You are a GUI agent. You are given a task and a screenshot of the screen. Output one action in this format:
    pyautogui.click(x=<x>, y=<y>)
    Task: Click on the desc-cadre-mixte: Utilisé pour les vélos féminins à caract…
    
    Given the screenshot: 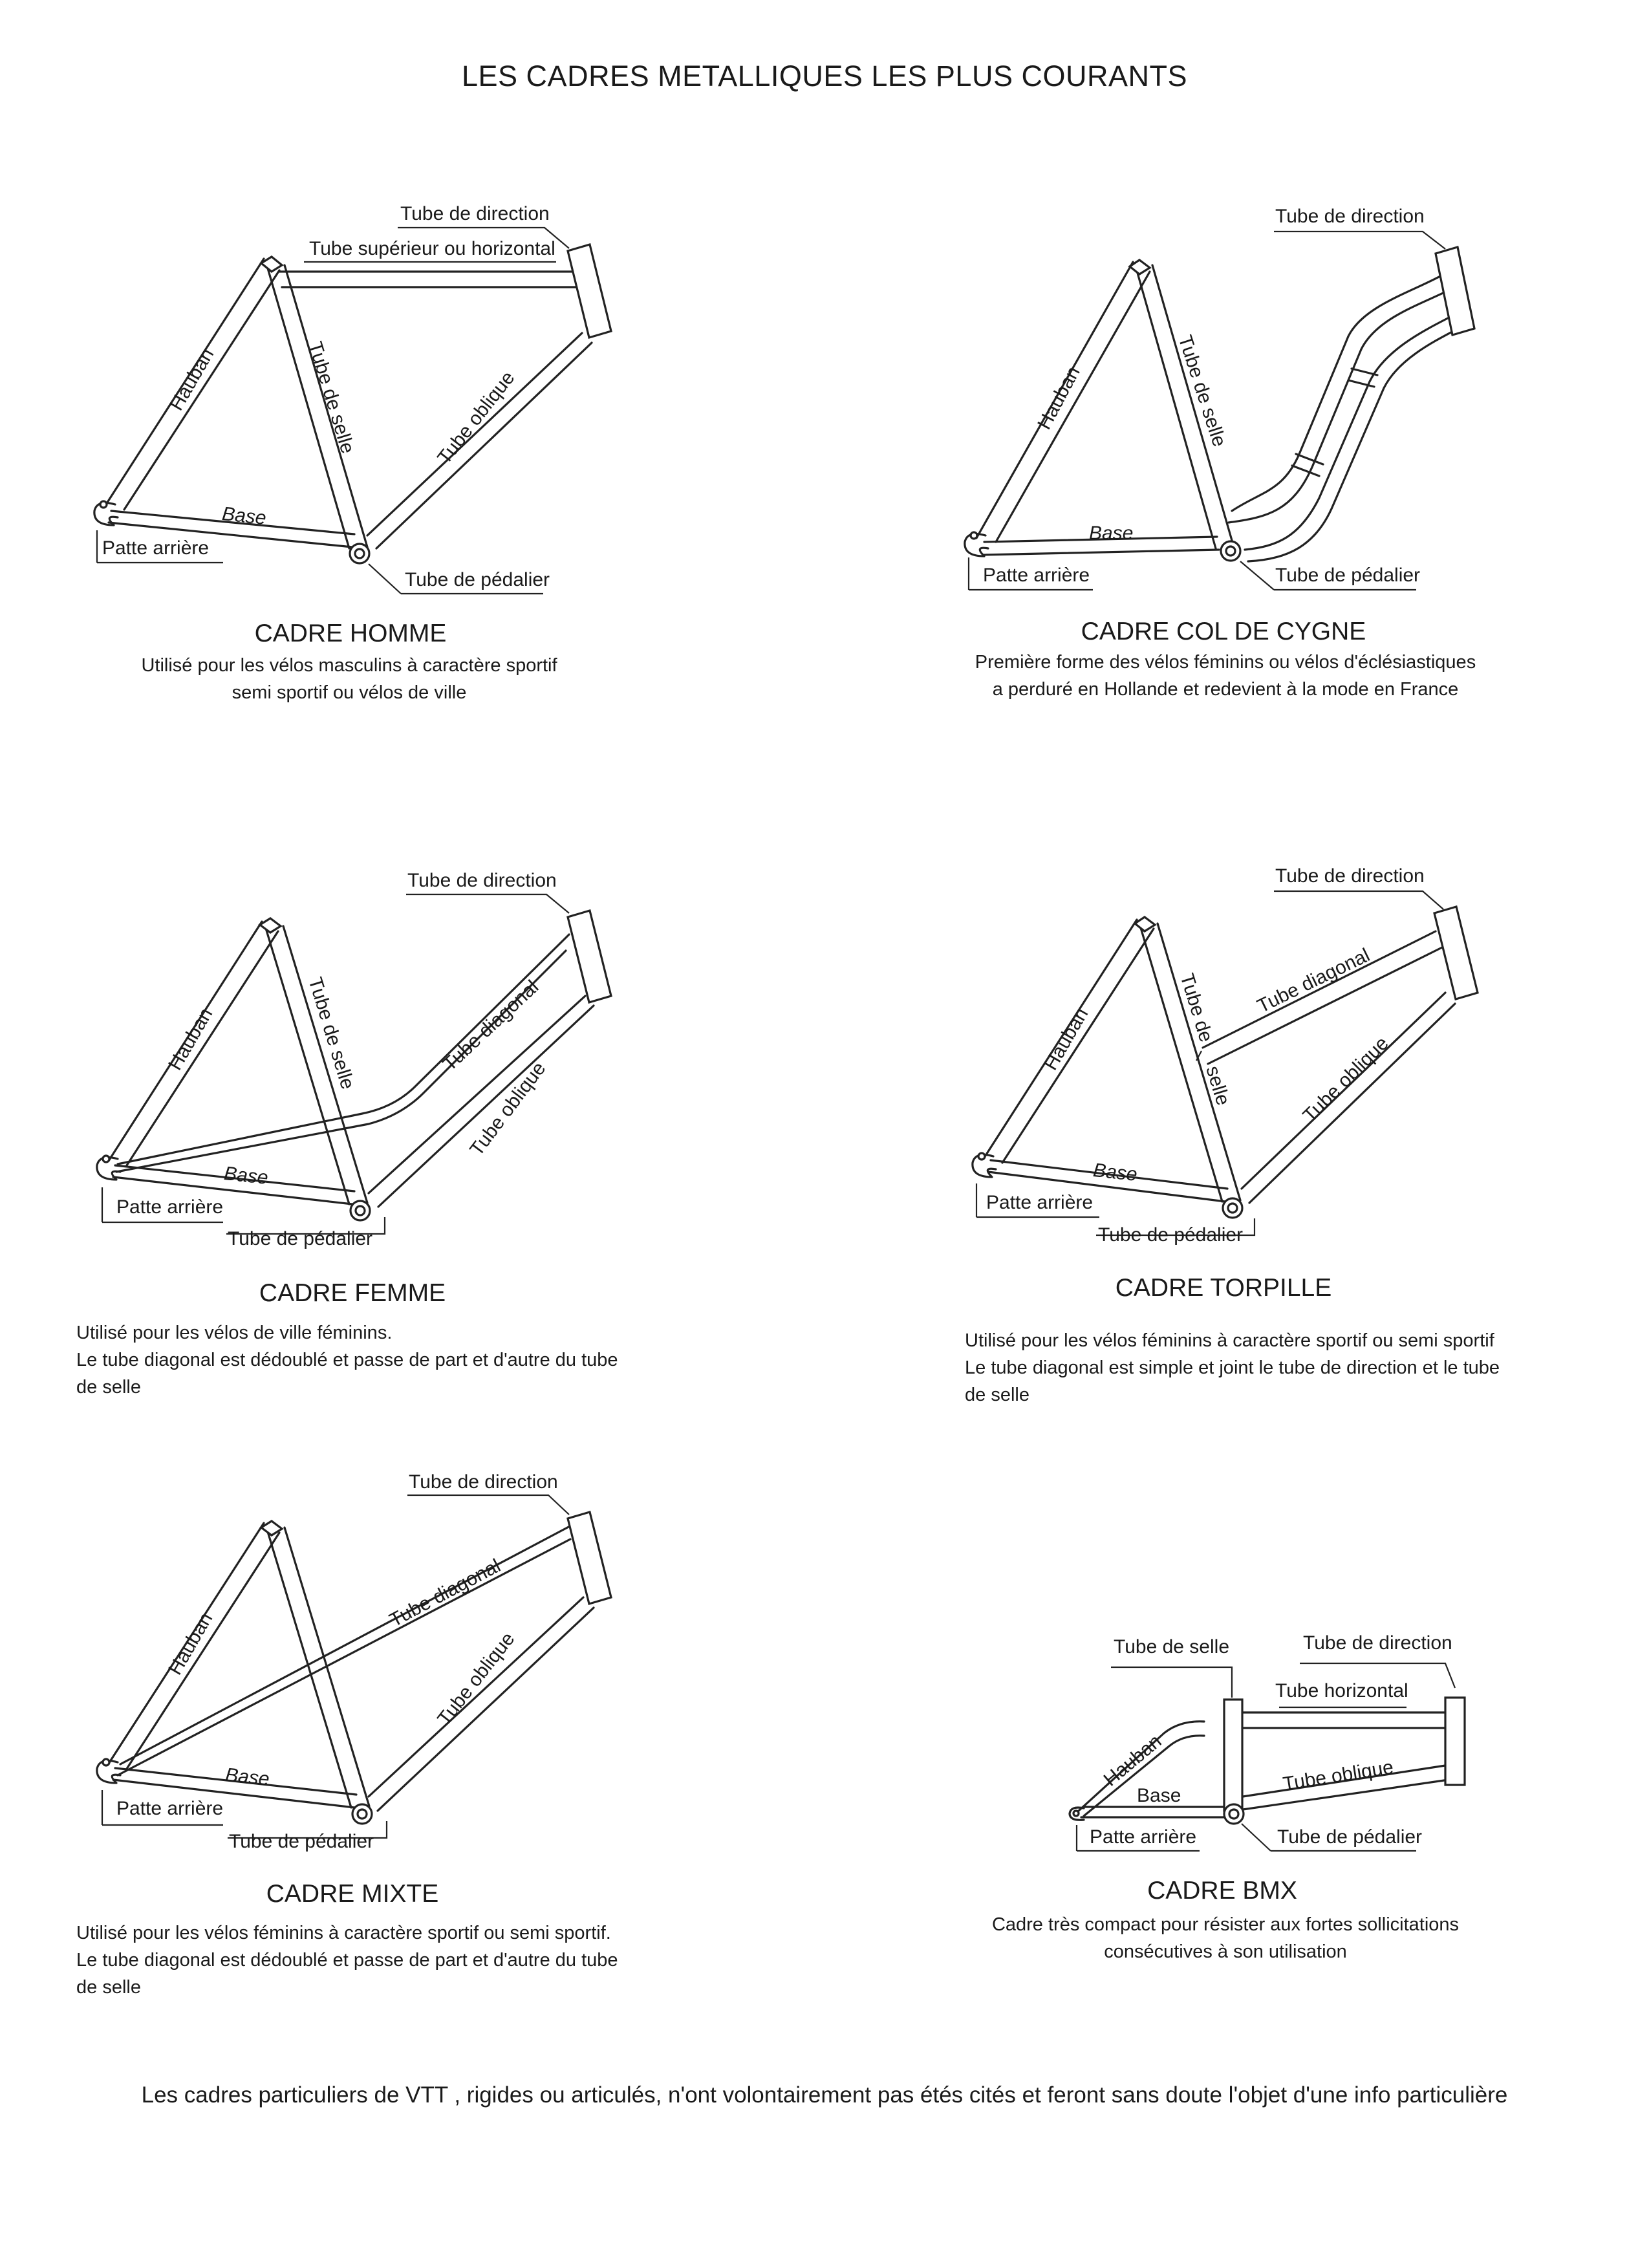 What is the action you would take?
    pyautogui.click(x=373, y=1960)
    